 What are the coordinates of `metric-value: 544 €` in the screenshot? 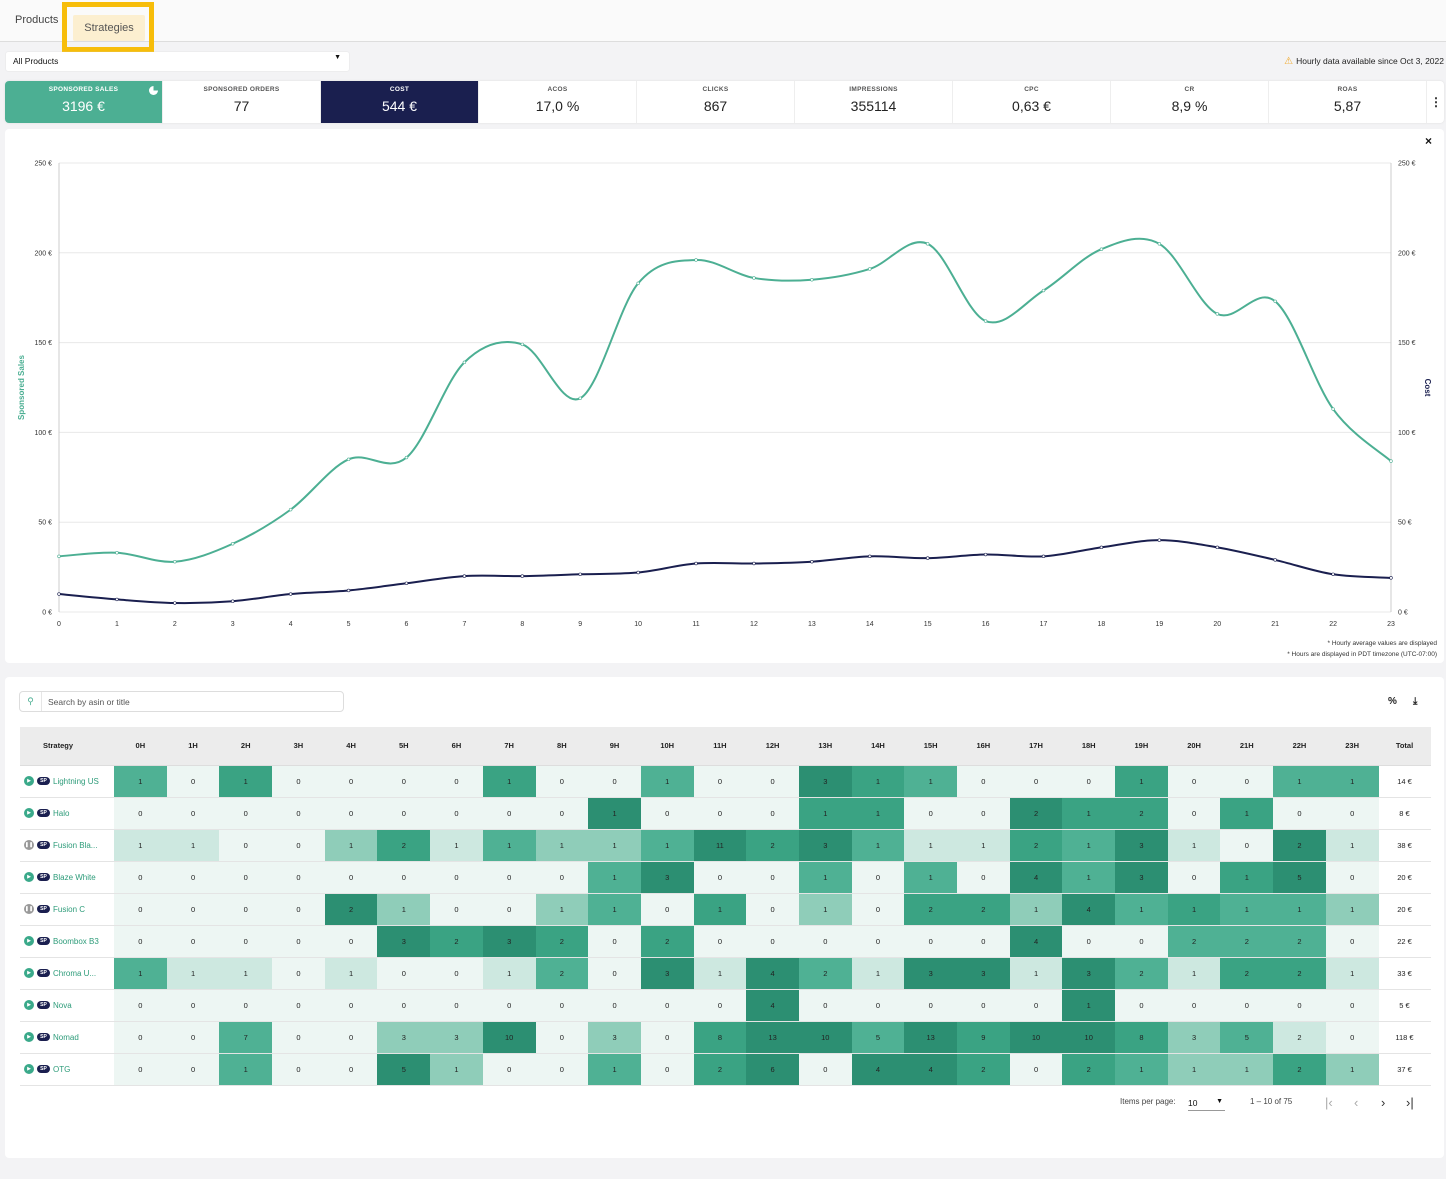 It's located at (399, 106).